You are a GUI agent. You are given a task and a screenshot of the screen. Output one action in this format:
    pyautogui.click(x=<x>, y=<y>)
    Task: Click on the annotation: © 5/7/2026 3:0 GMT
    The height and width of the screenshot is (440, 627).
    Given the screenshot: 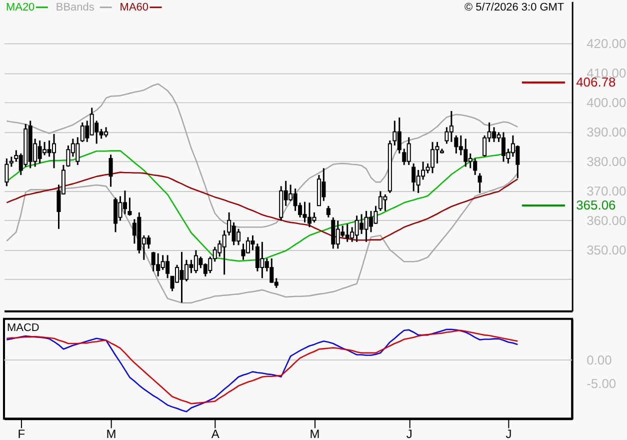 What is the action you would take?
    pyautogui.click(x=514, y=7)
    